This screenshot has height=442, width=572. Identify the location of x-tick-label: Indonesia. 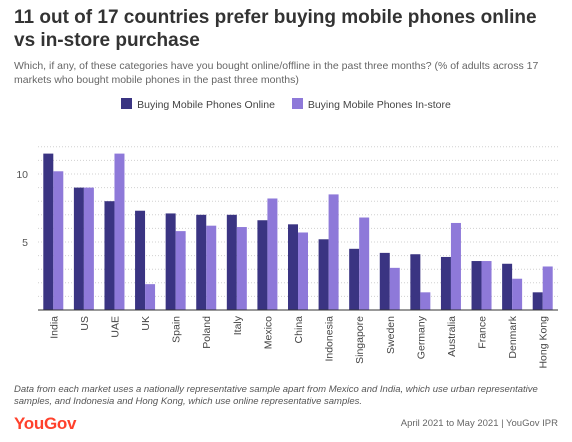
(330, 339).